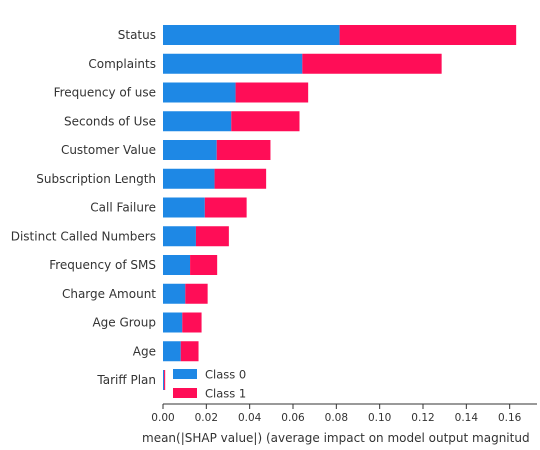  I want to click on category-label: Complaints, so click(122, 64).